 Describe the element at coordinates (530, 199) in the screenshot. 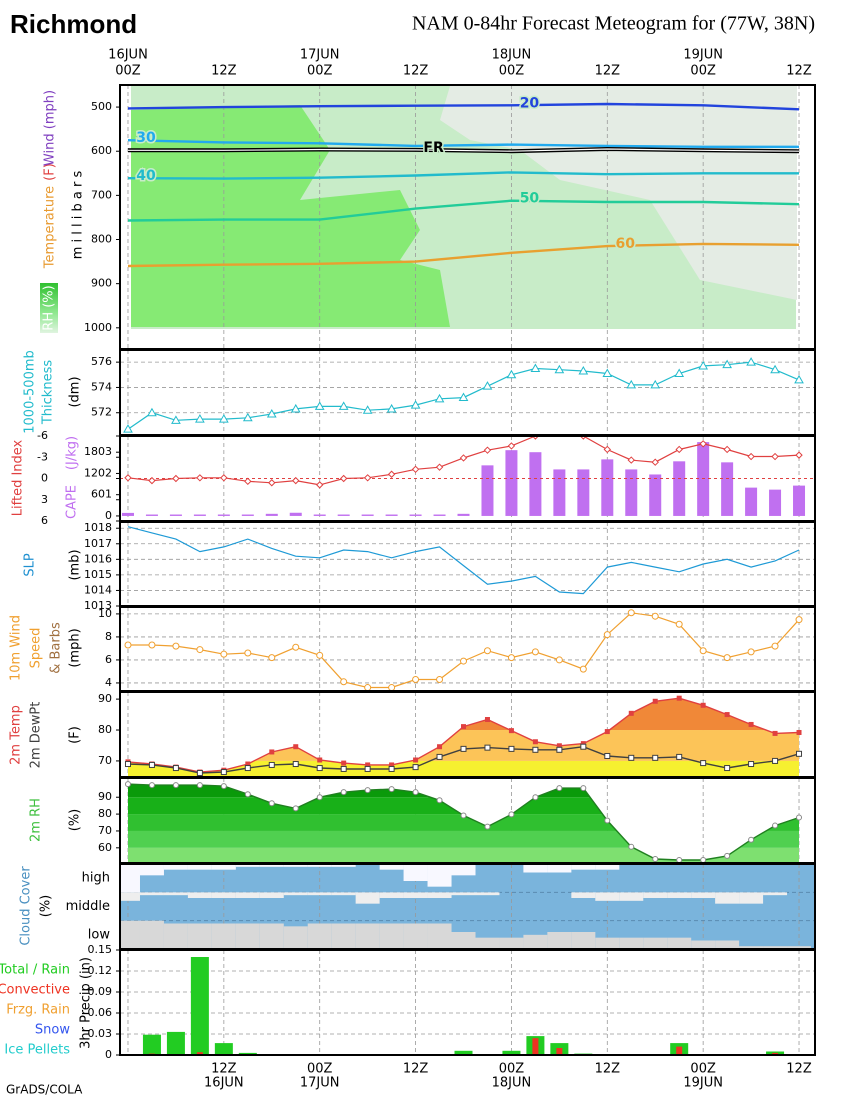

I see `contour-label: 50` at that location.